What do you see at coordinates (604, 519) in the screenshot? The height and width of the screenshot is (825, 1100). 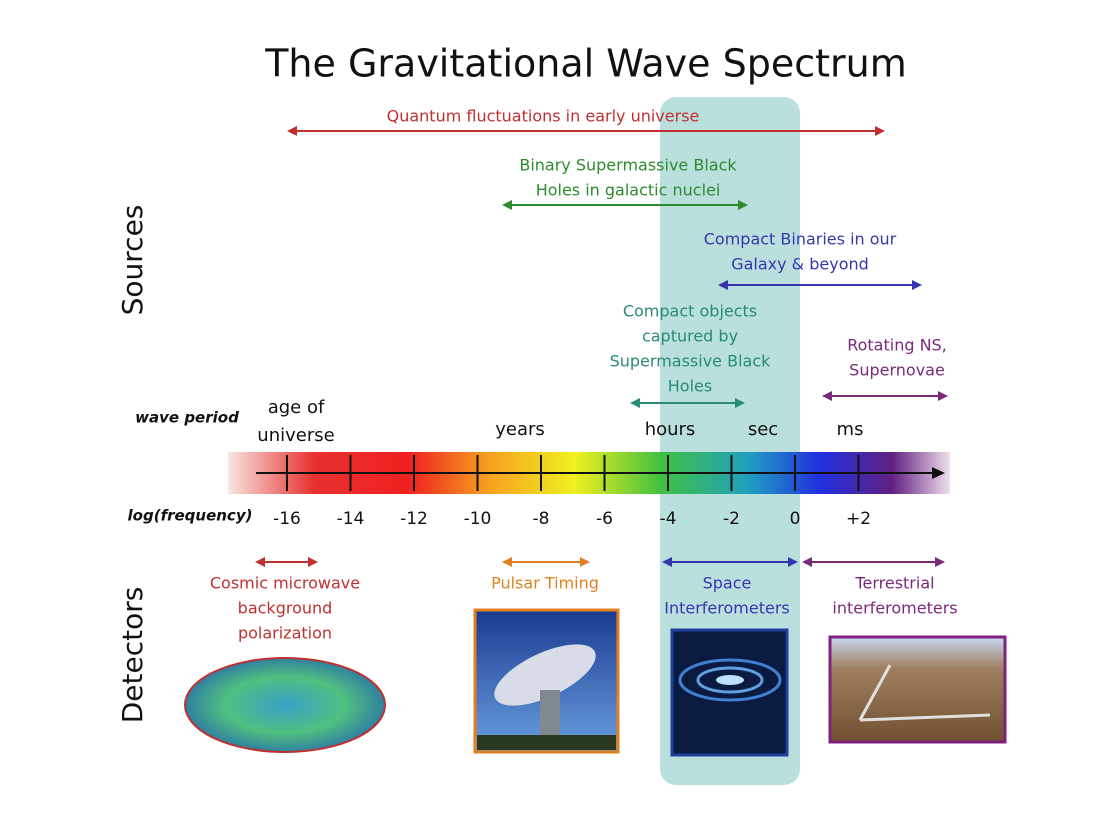 I see `tick-label: -6` at bounding box center [604, 519].